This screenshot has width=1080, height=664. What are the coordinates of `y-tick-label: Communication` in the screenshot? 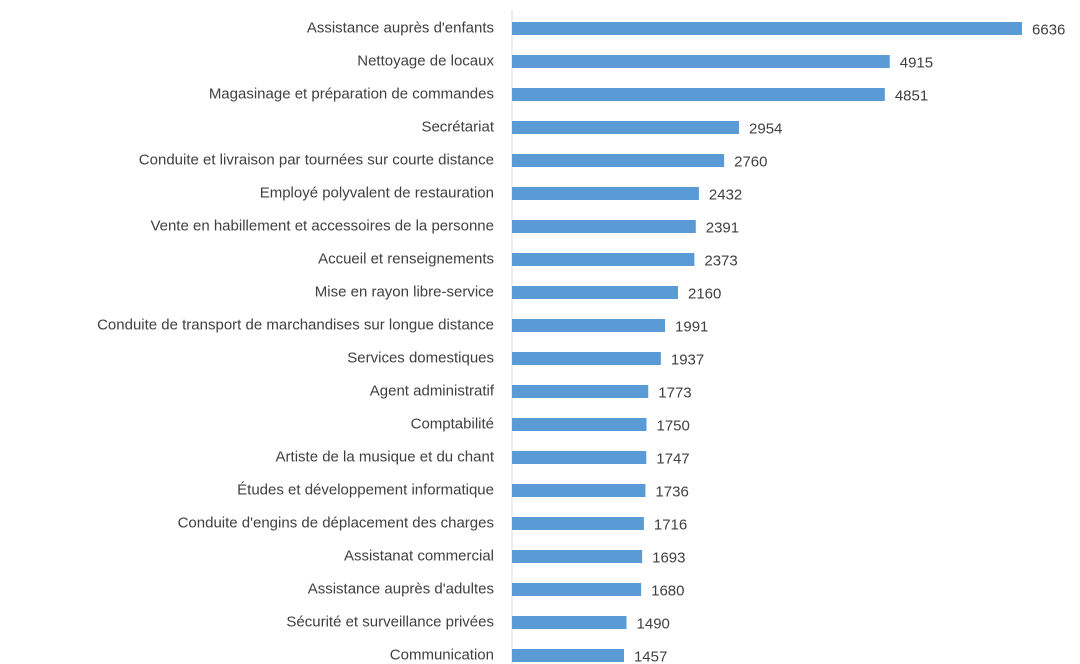 It's located at (442, 654).